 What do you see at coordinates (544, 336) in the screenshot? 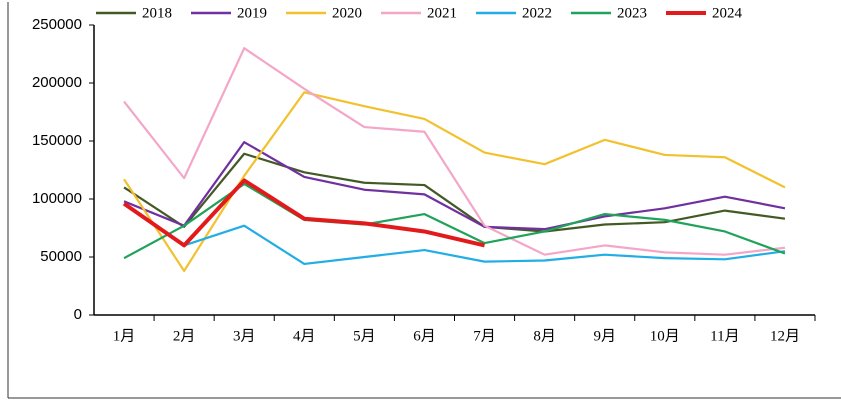
I see `x-tick-label: 8月` at bounding box center [544, 336].